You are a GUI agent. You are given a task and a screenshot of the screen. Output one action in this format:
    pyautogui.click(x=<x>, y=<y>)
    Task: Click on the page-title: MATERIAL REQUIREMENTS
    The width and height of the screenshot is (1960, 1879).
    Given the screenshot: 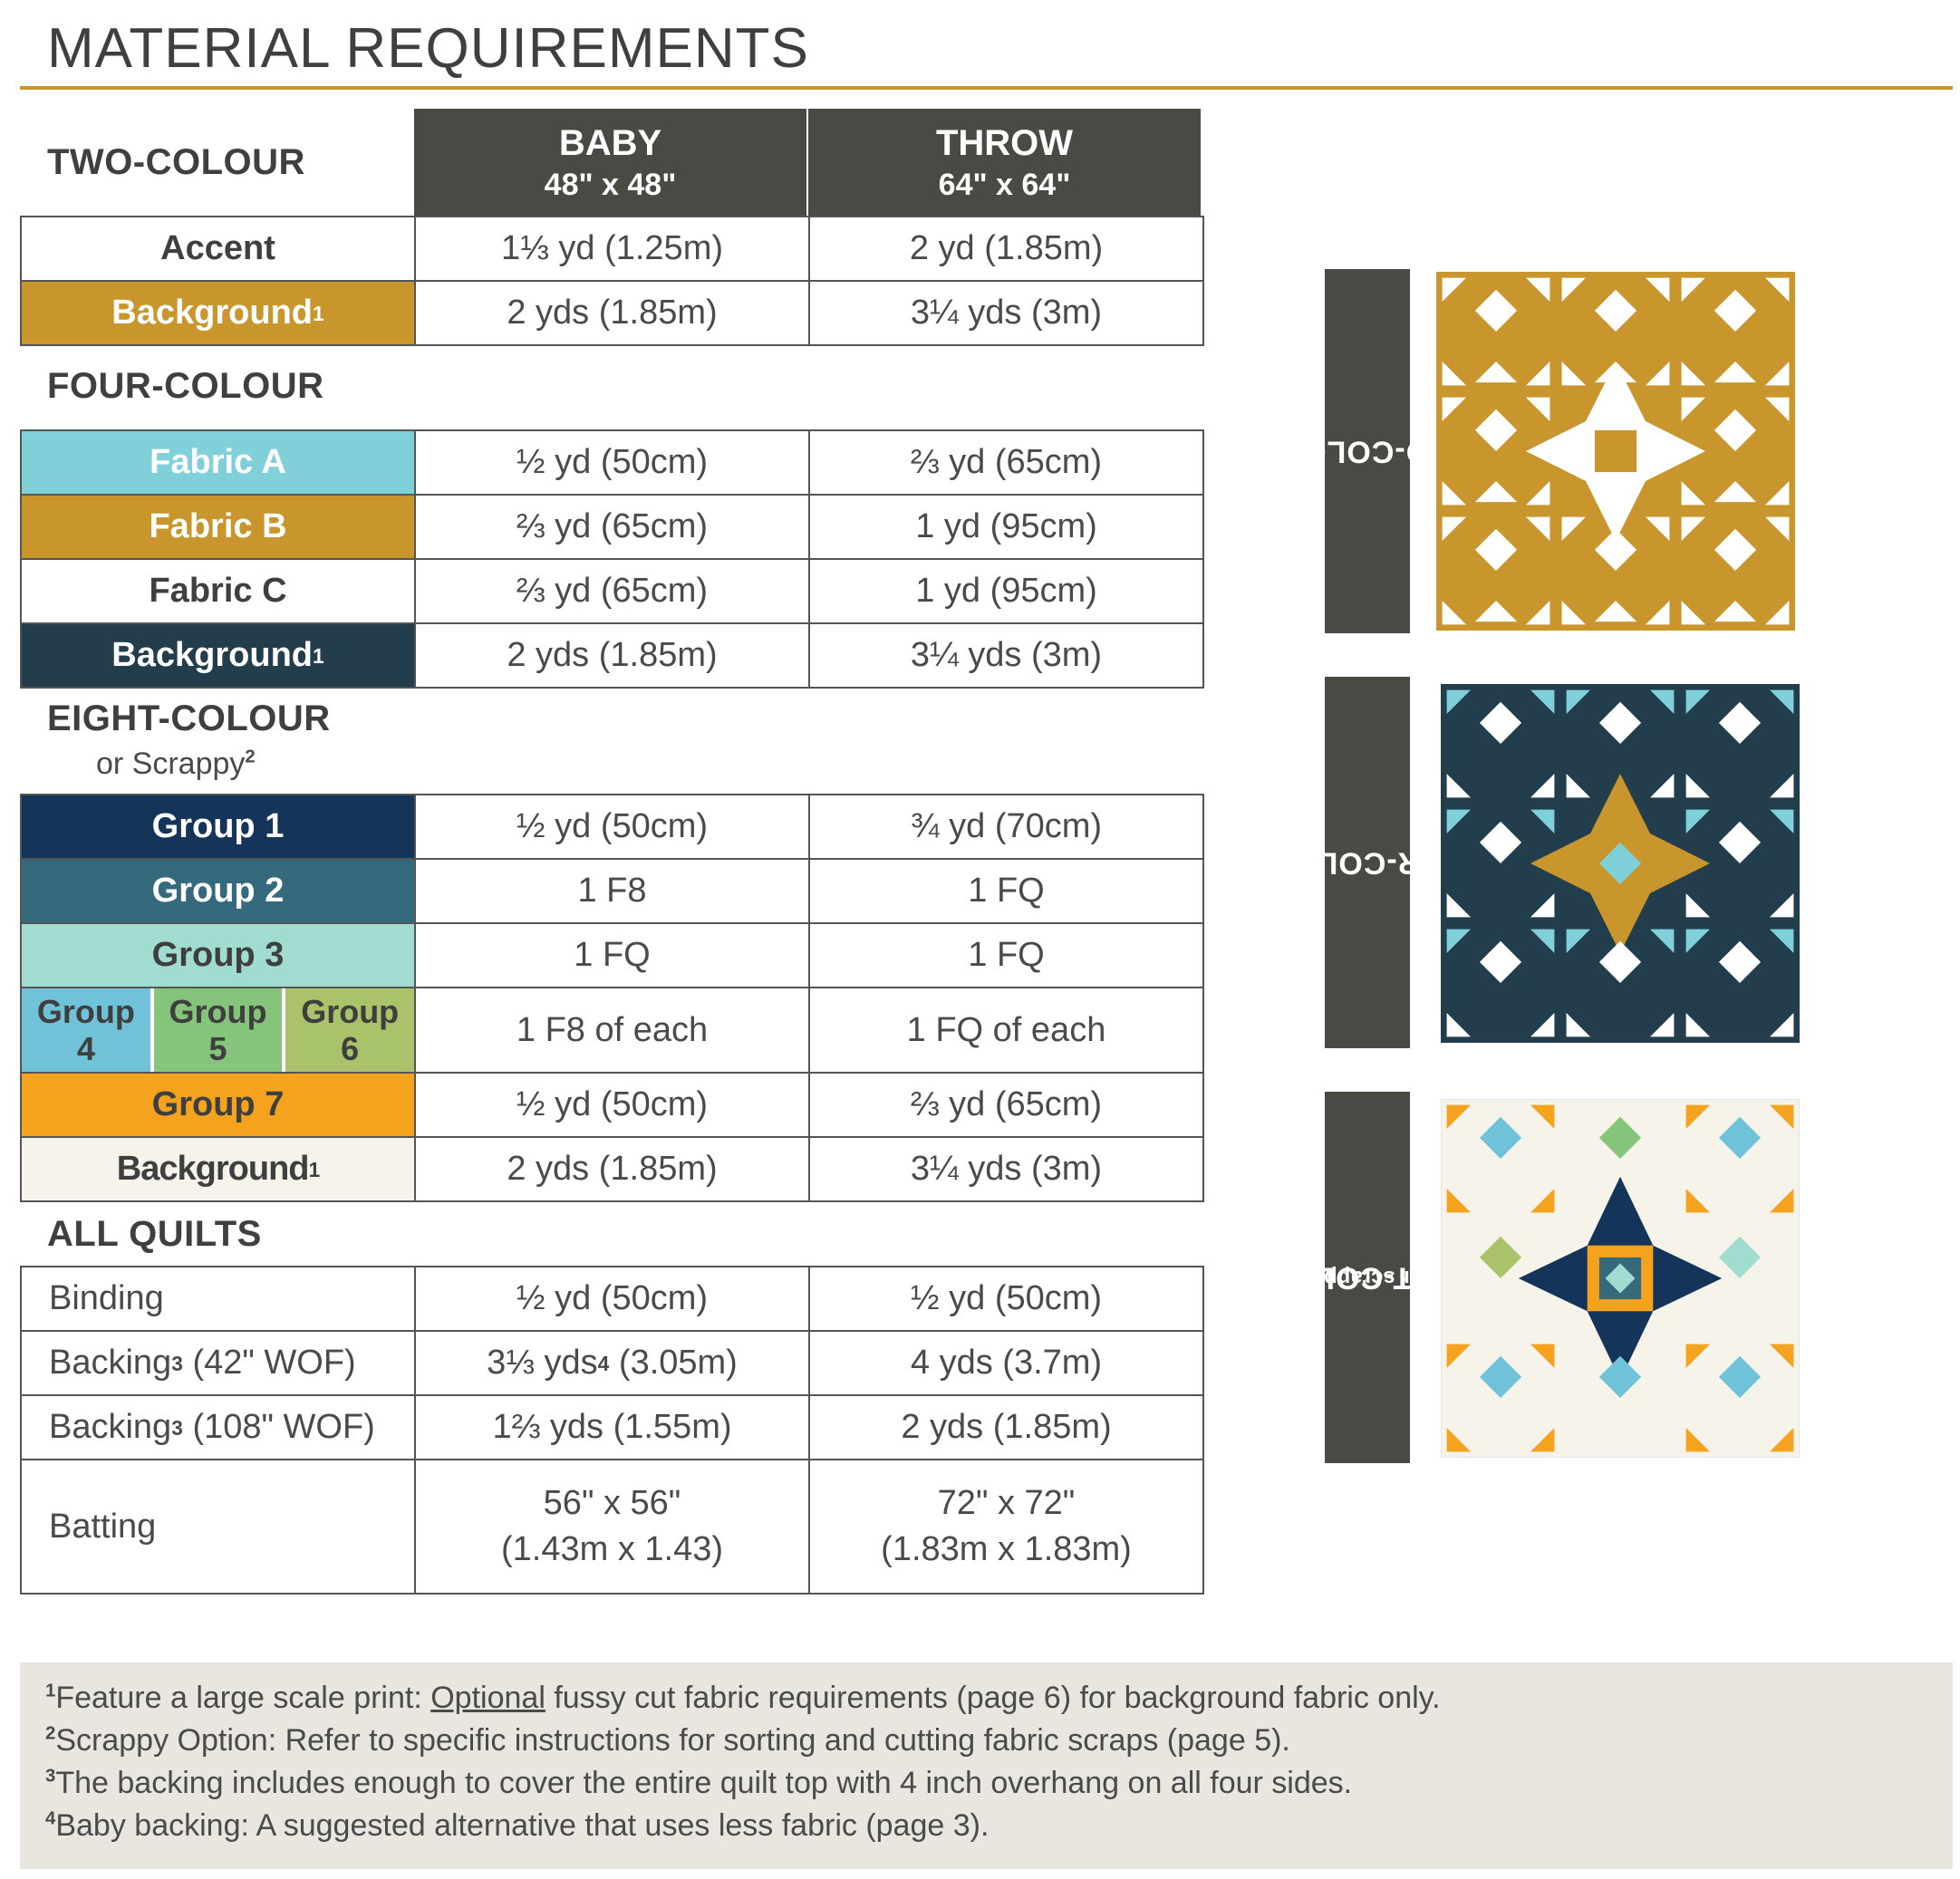 What is the action you would take?
    pyautogui.click(x=428, y=48)
    